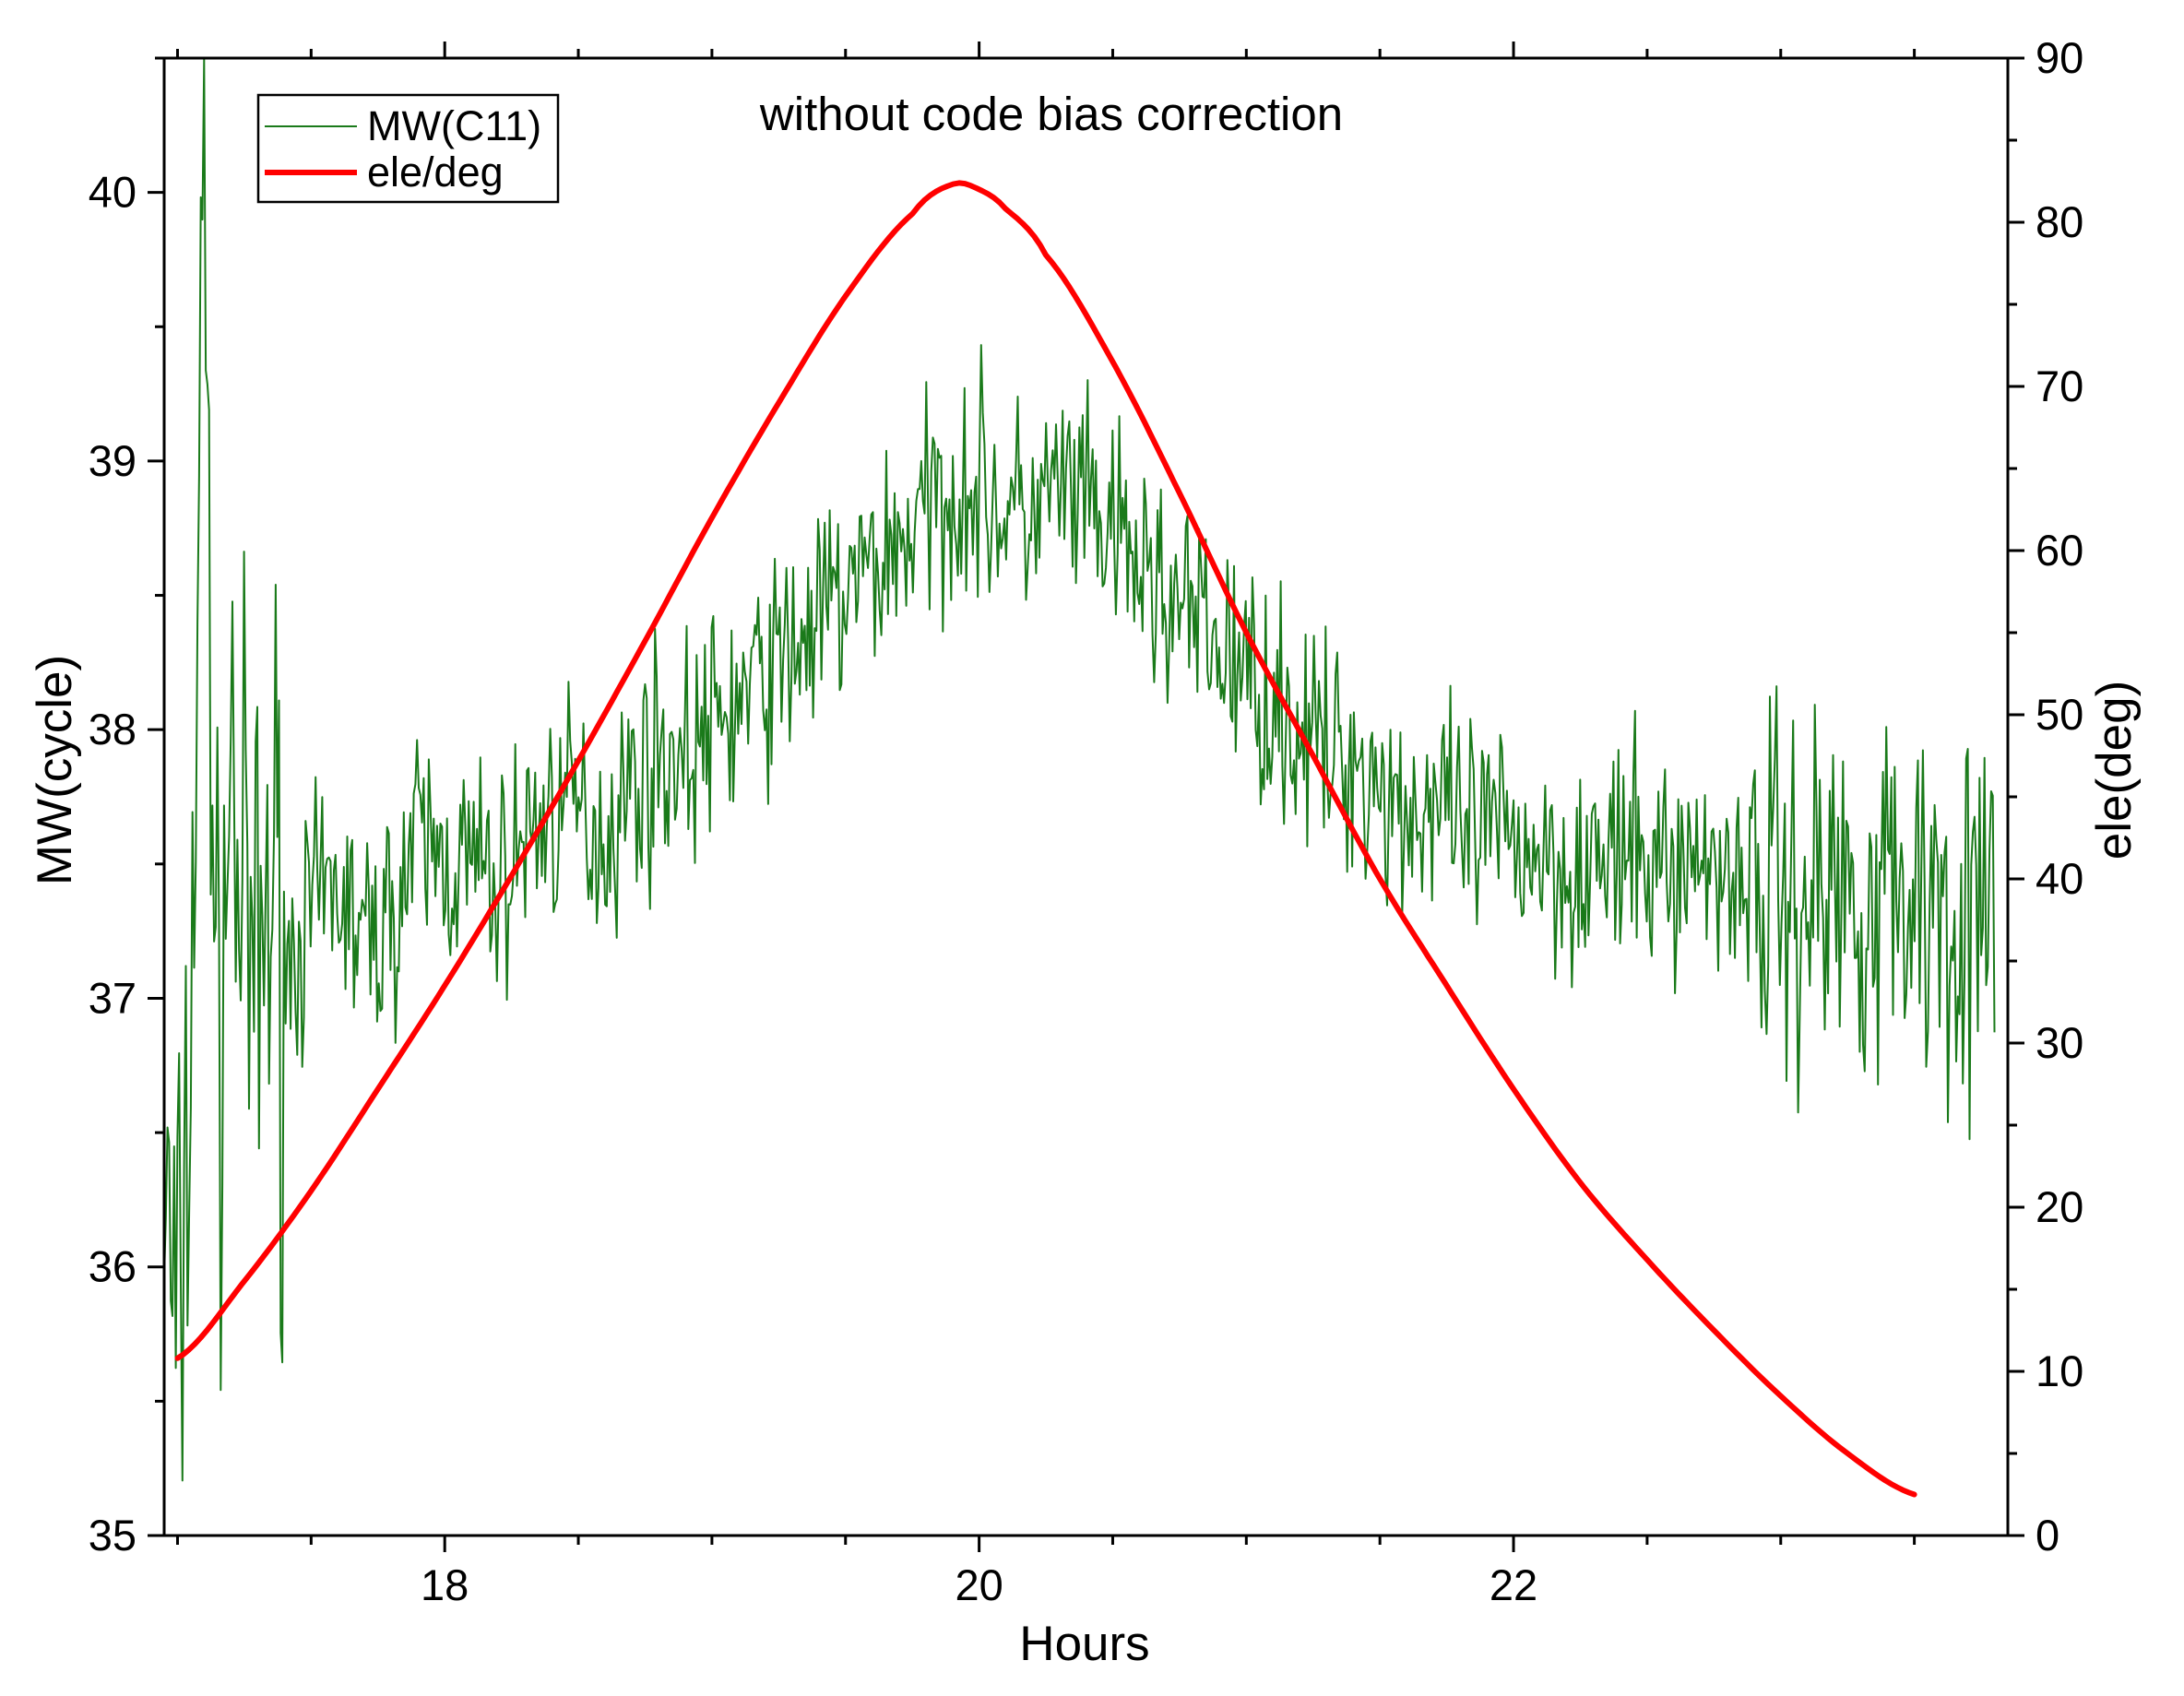 This screenshot has width=2184, height=1696. Describe the element at coordinates (435, 172) in the screenshot. I see `legend-label-elevation: ele/deg` at that location.